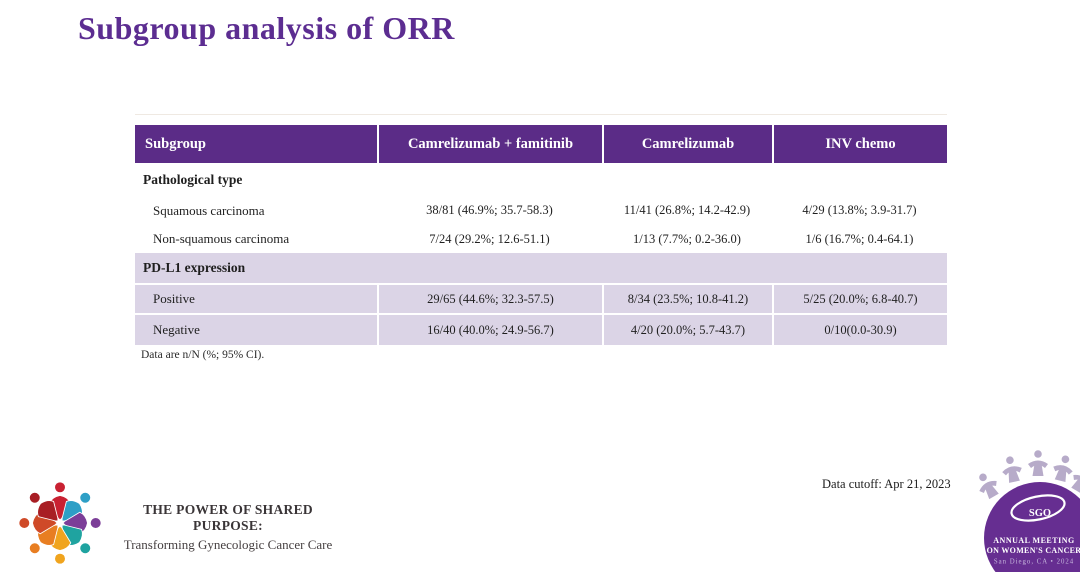  What do you see at coordinates (266, 28) in the screenshot?
I see `slide-title: Subgroup analysis of ORR` at bounding box center [266, 28].